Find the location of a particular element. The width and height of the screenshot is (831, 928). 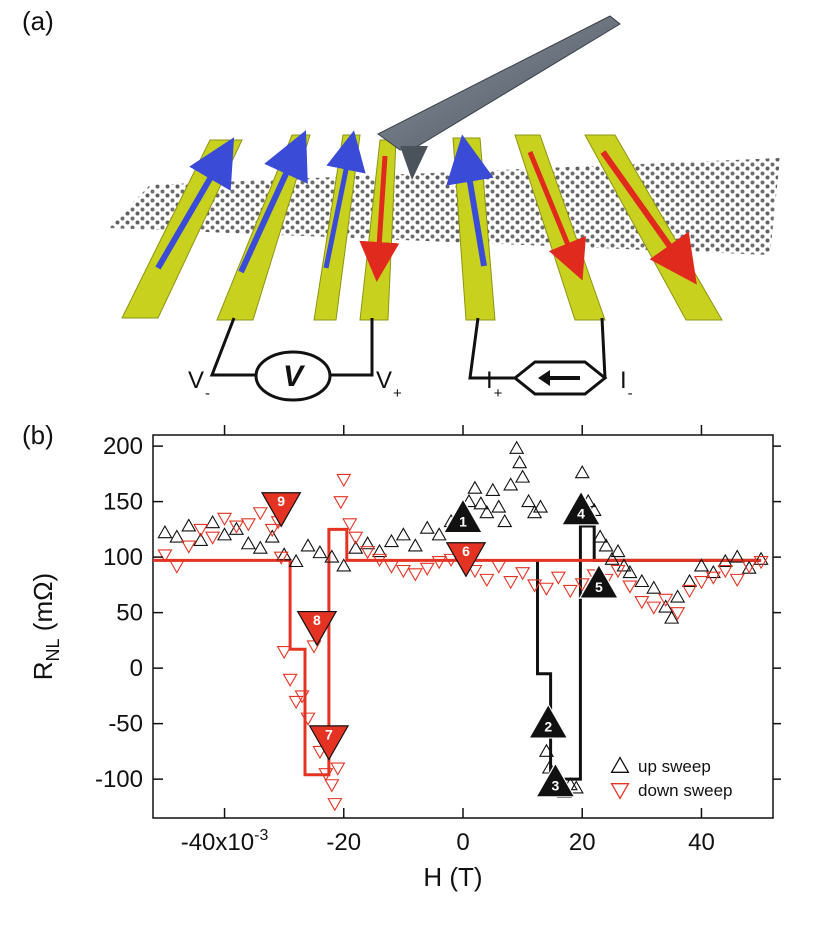

x-tick-label: -40x10⁻³ is located at coordinates (225, 841).